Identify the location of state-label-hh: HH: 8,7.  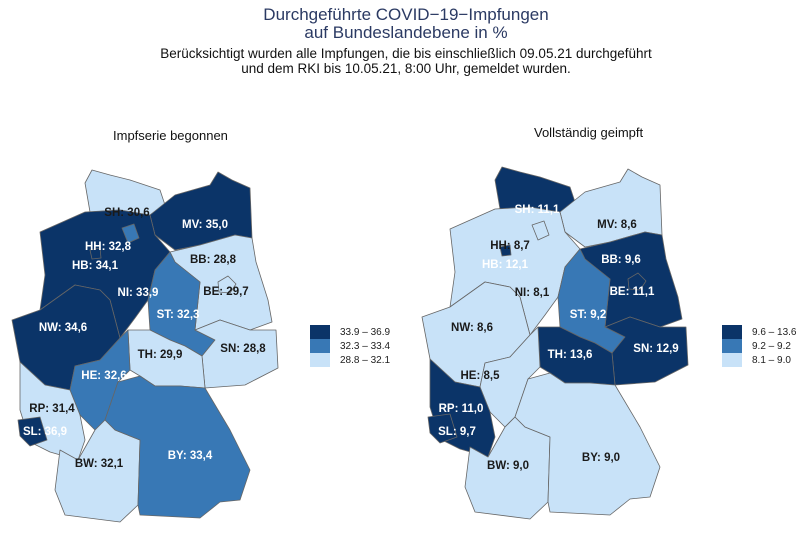
(510, 246).